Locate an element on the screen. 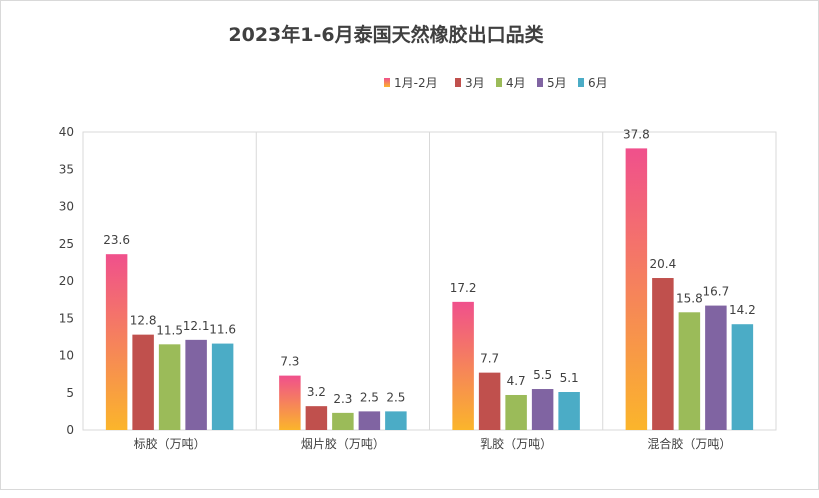  y-tick-label: 40 is located at coordinates (66, 132).